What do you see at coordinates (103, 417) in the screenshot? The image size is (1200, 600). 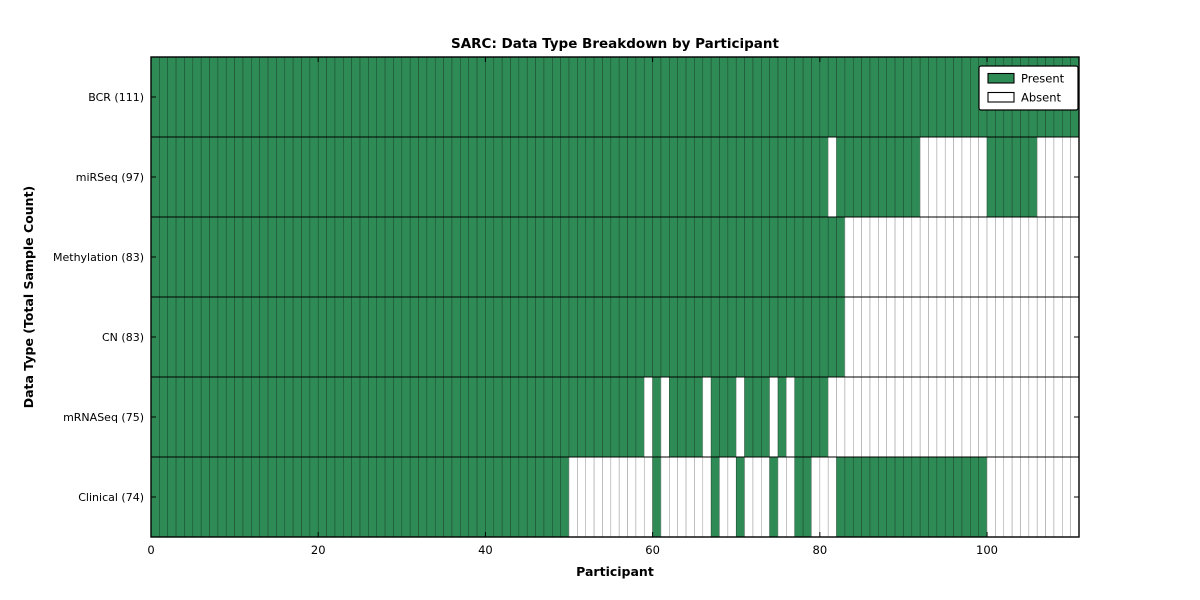 I see `y-tick-label: mRNASeq (75)` at bounding box center [103, 417].